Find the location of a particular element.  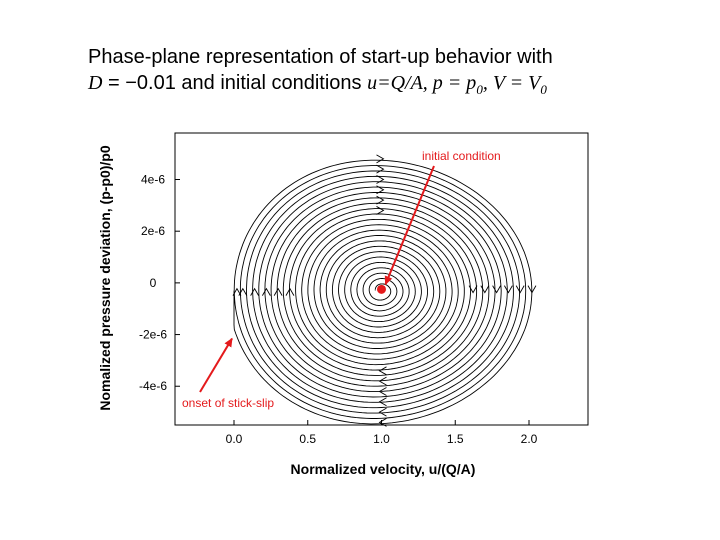

y-tick-label: -2e-6 is located at coordinates (153, 335).